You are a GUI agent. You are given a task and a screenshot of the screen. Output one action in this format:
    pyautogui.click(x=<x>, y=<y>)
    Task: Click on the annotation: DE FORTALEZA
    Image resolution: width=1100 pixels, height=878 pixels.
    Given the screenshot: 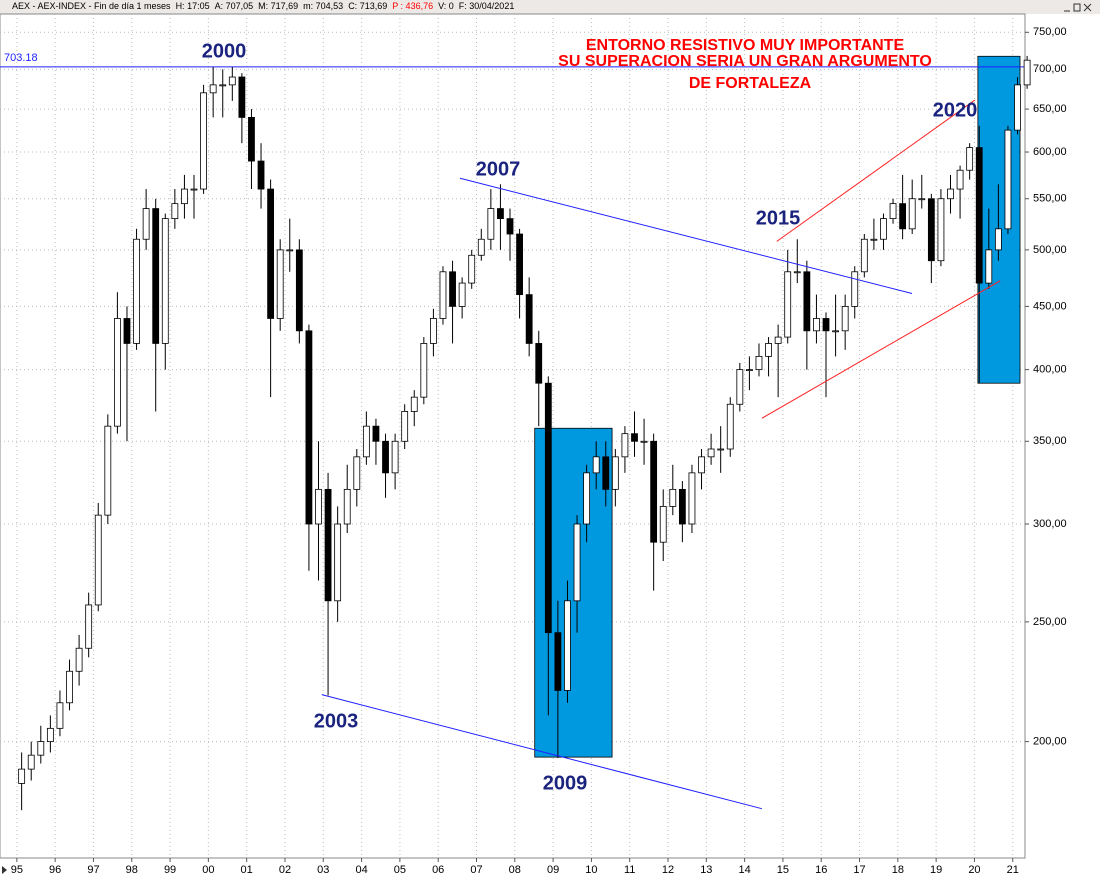 What is the action you would take?
    pyautogui.click(x=750, y=83)
    